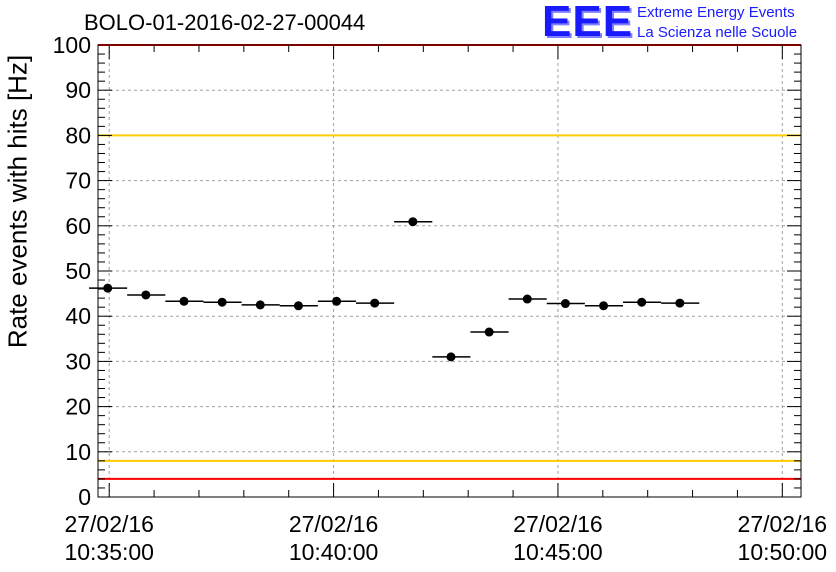  I want to click on y-tick-label: 10, so click(78, 452).